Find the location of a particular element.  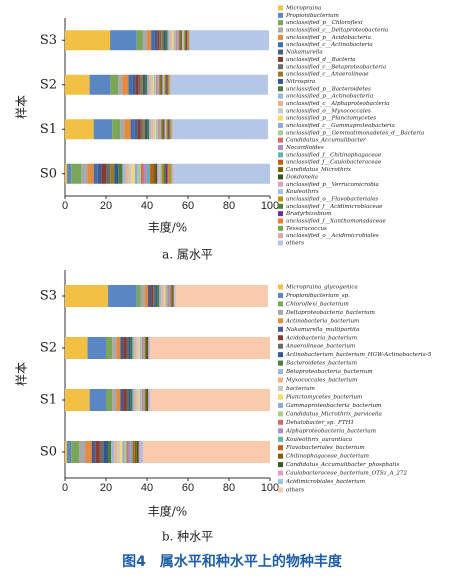

legend-label: unclassified_p__Planctomycetes is located at coordinates (331, 119).